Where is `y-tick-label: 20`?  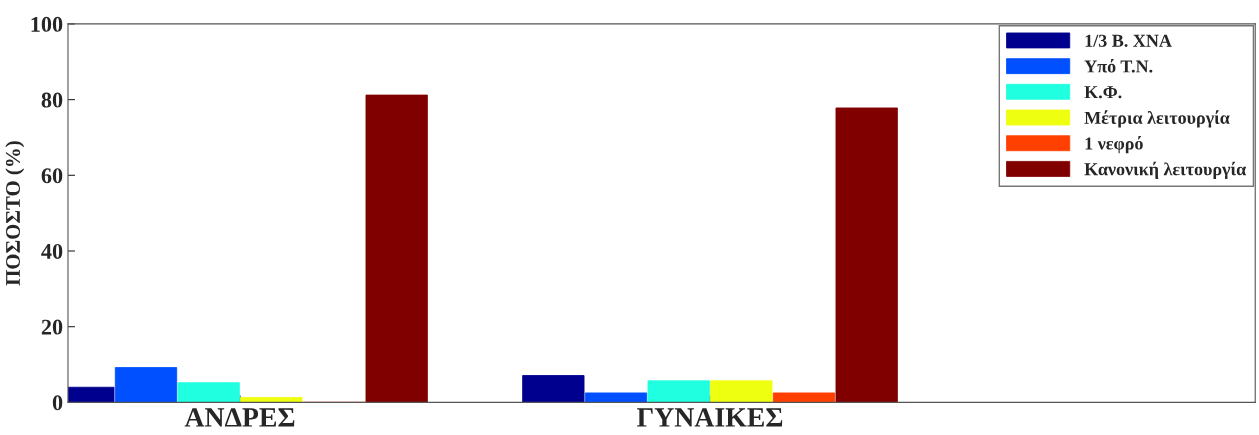 y-tick-label: 20 is located at coordinates (52, 327).